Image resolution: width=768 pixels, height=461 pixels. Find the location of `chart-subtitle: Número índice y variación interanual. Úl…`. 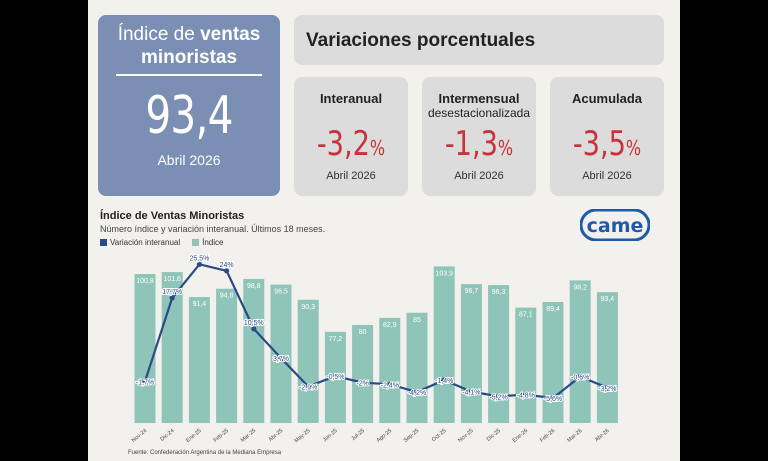

chart-subtitle: Número índice y variación interanual. Úl… is located at coordinates (213, 229).